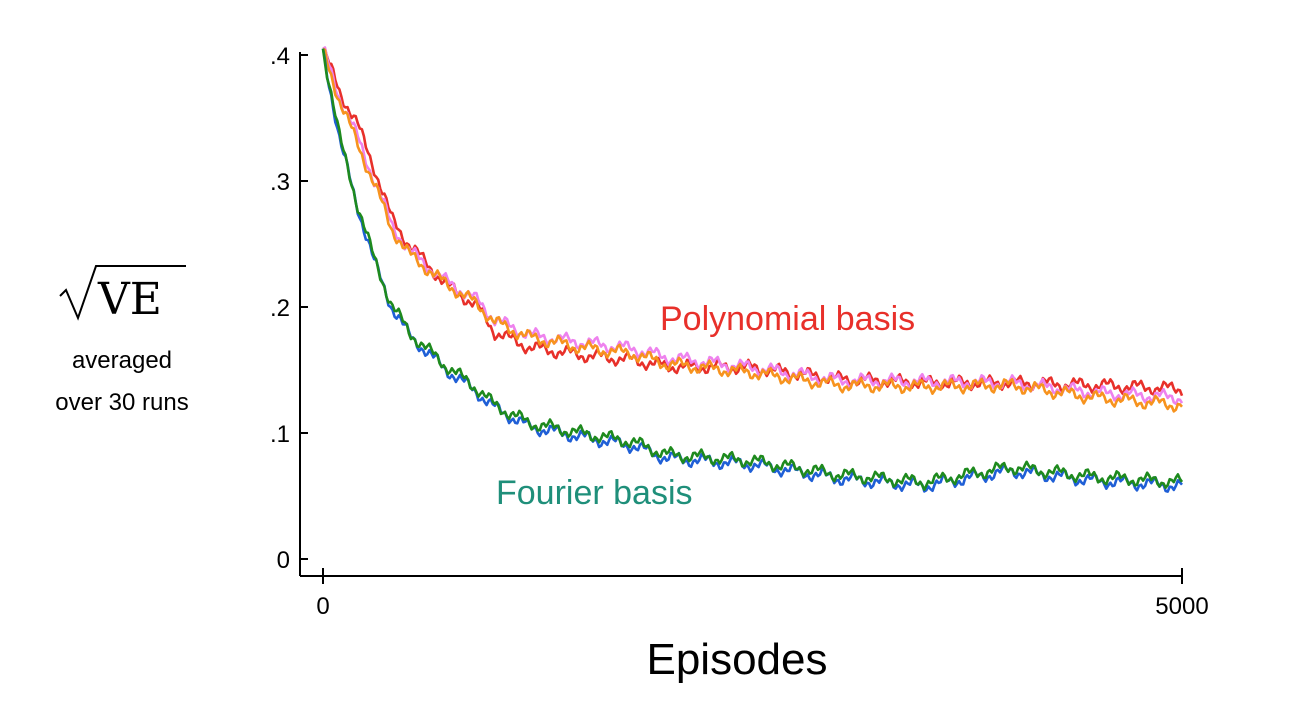  Describe the element at coordinates (122, 340) in the screenshot. I see `y-axis-label: VE averaged over 30 runs` at that location.